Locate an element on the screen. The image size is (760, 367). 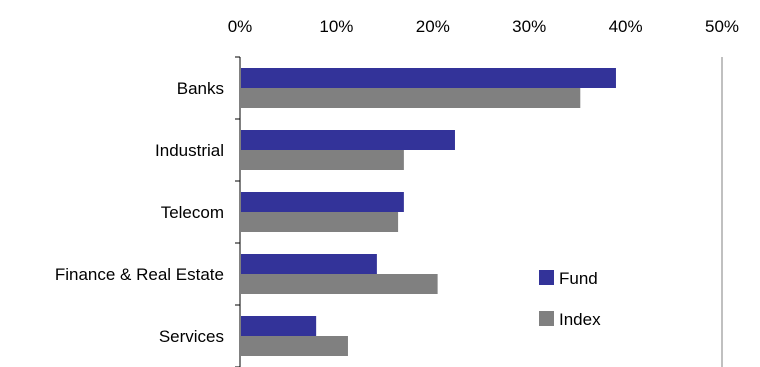
x-tick-label: 0% is located at coordinates (240, 26).